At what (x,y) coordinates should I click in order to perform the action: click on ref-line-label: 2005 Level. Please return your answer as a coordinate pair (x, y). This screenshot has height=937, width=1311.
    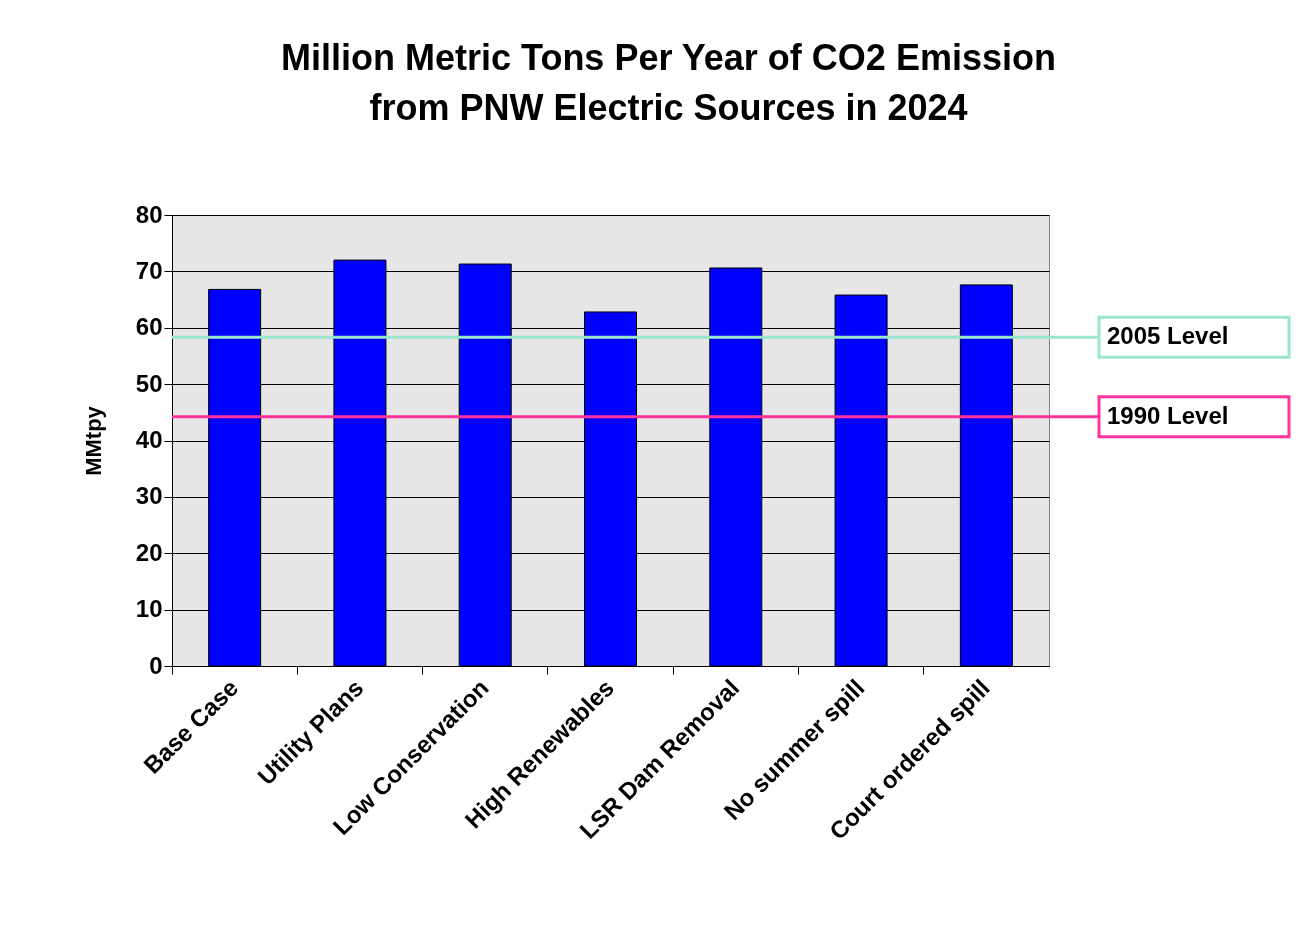
    Looking at the image, I should click on (1168, 336).